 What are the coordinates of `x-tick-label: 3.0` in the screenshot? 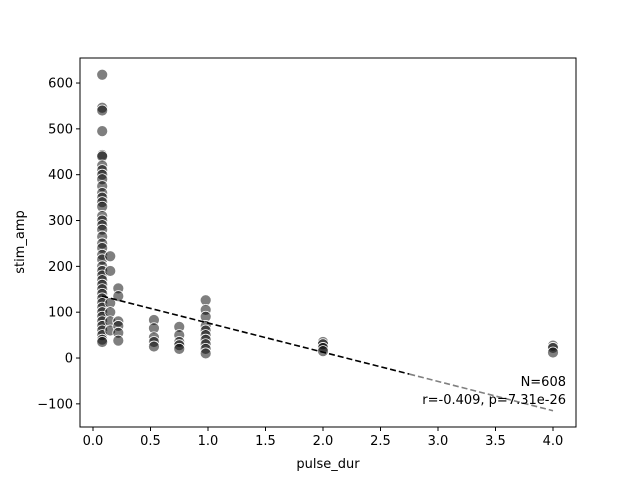 It's located at (438, 441).